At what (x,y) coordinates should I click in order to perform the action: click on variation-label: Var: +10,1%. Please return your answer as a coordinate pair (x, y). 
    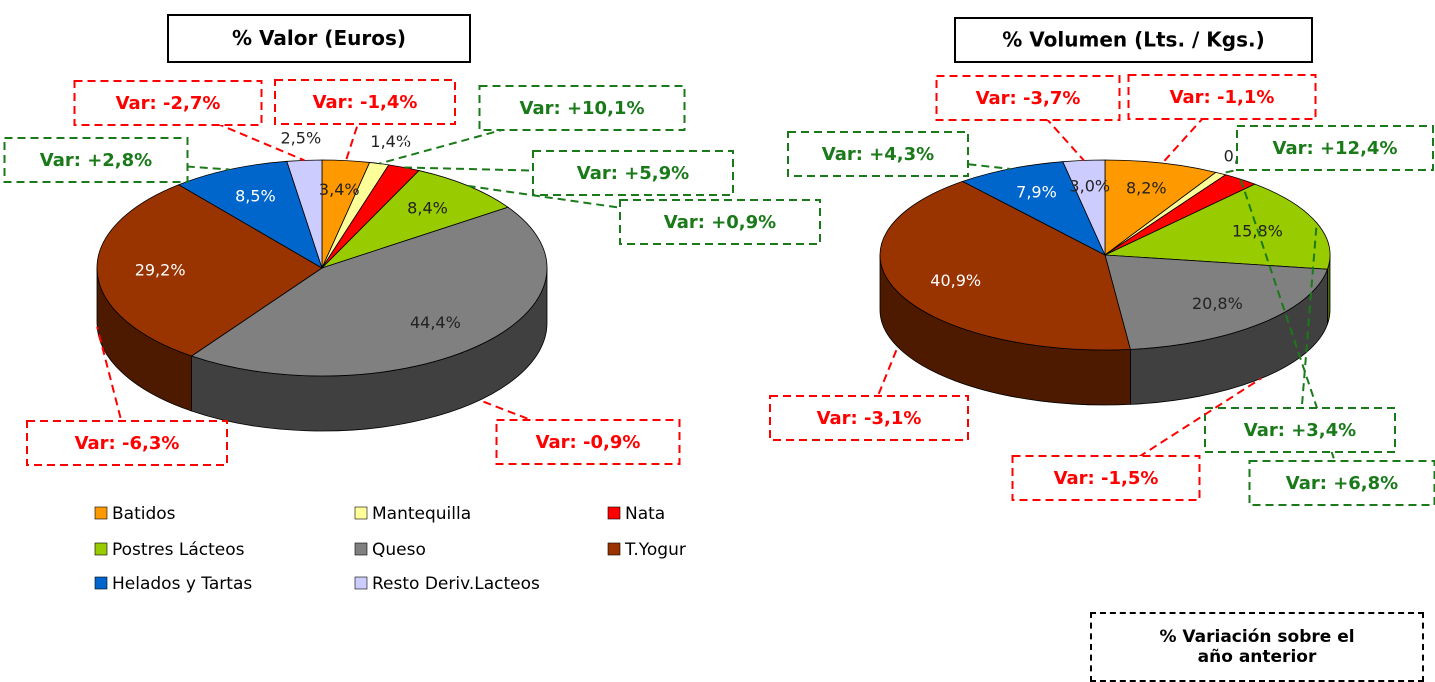
    Looking at the image, I should click on (582, 108).